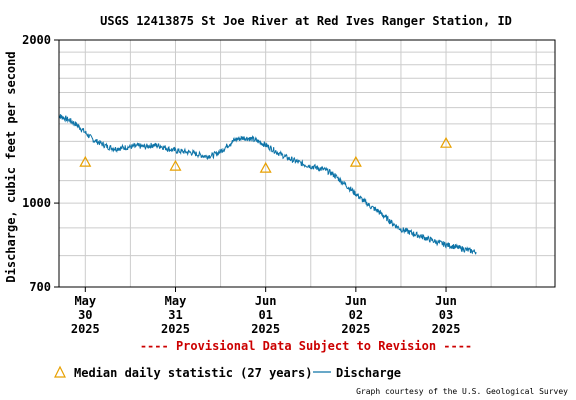 This screenshot has width=576, height=400. What do you see at coordinates (36, 203) in the screenshot?
I see `y-tick-label: 1000` at bounding box center [36, 203].